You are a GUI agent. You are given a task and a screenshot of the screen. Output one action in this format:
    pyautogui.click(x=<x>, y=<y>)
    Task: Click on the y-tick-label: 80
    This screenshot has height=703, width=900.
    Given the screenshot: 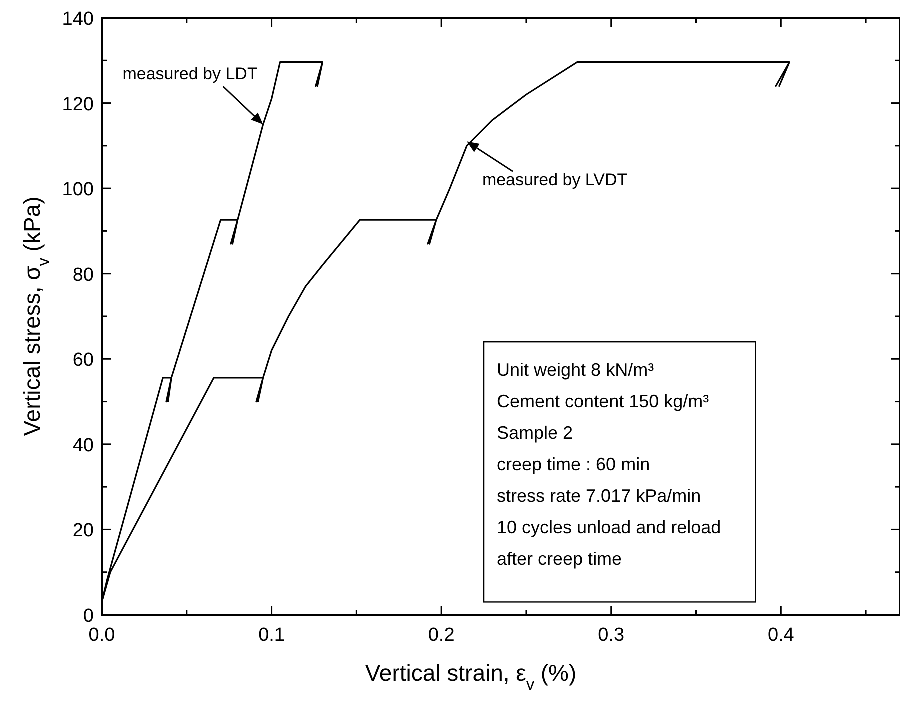 What is the action you would take?
    pyautogui.click(x=83, y=275)
    